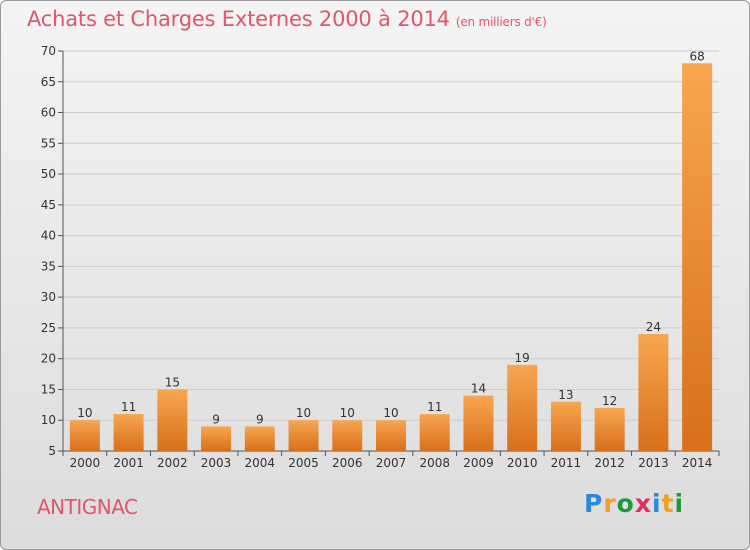 The height and width of the screenshot is (550, 750). What do you see at coordinates (303, 435) in the screenshot?
I see `bar-2005` at bounding box center [303, 435].